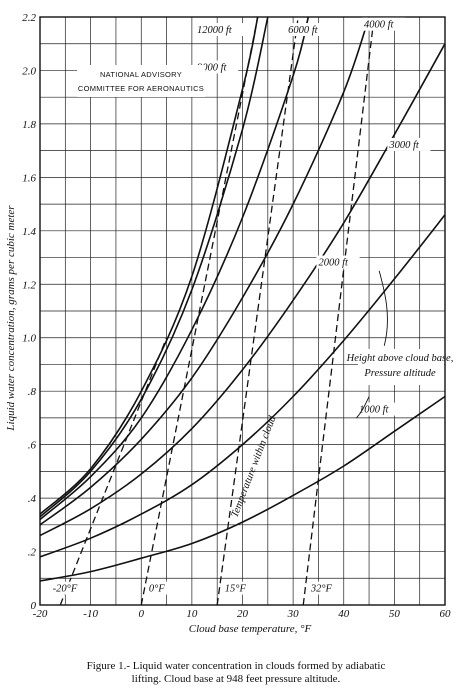  Describe the element at coordinates (90, 614) in the screenshot. I see `x-tick-label: -10` at that location.